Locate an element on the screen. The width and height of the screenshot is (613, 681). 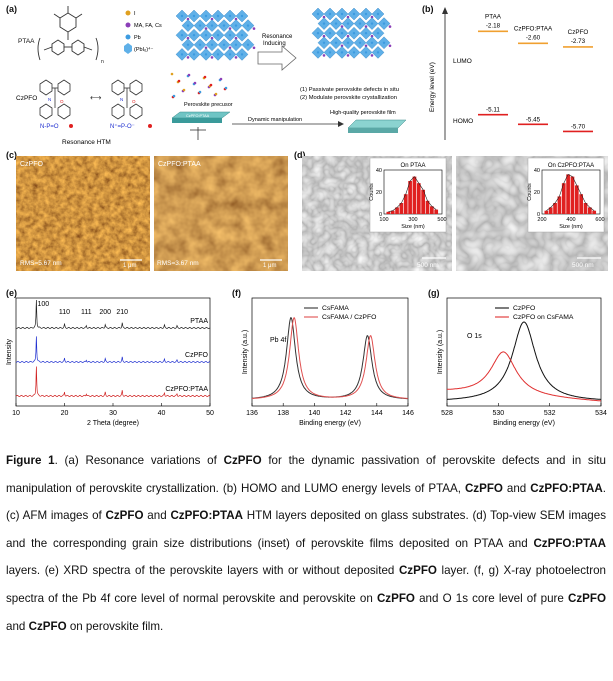
histogram-background is located at coordinates (408, 195).